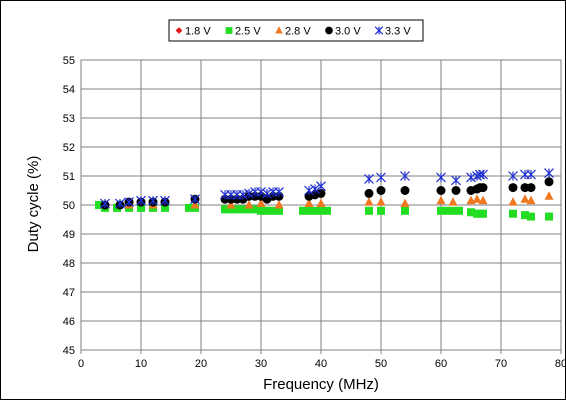 The height and width of the screenshot is (401, 566). What do you see at coordinates (348, 32) in the screenshot?
I see `legend-label: 3.0 V` at bounding box center [348, 32].